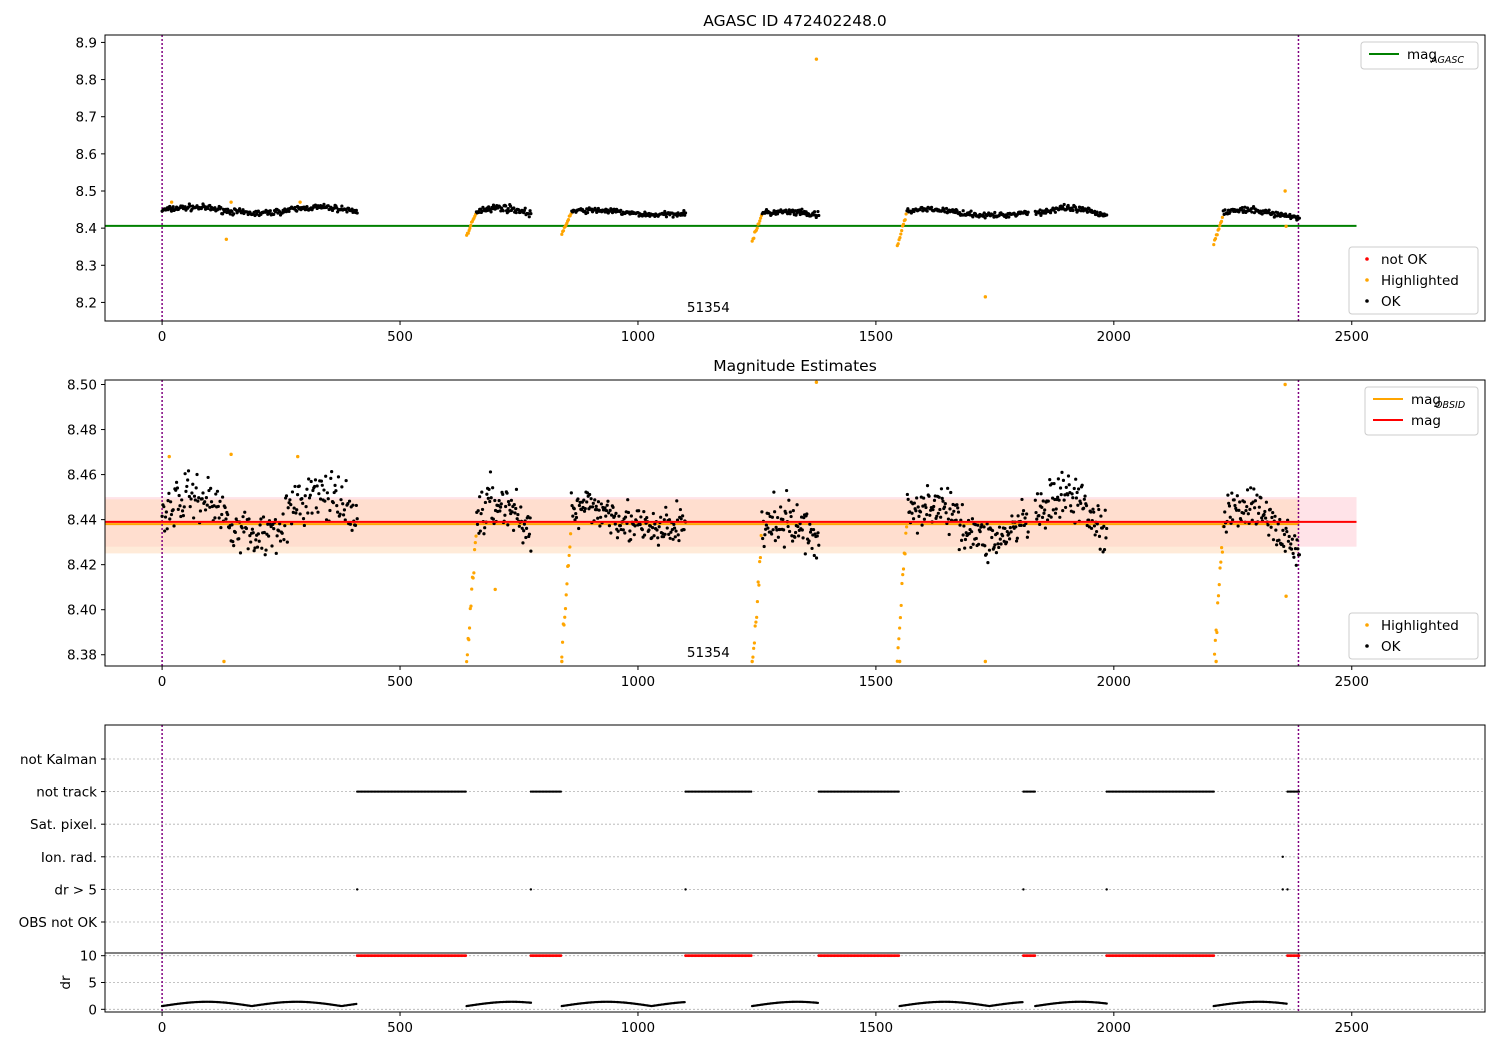 The width and height of the screenshot is (1500, 1050). Describe the element at coordinates (1420, 281) in the screenshot. I see `agasc-bottom-legend-label: Highlighted` at that location.